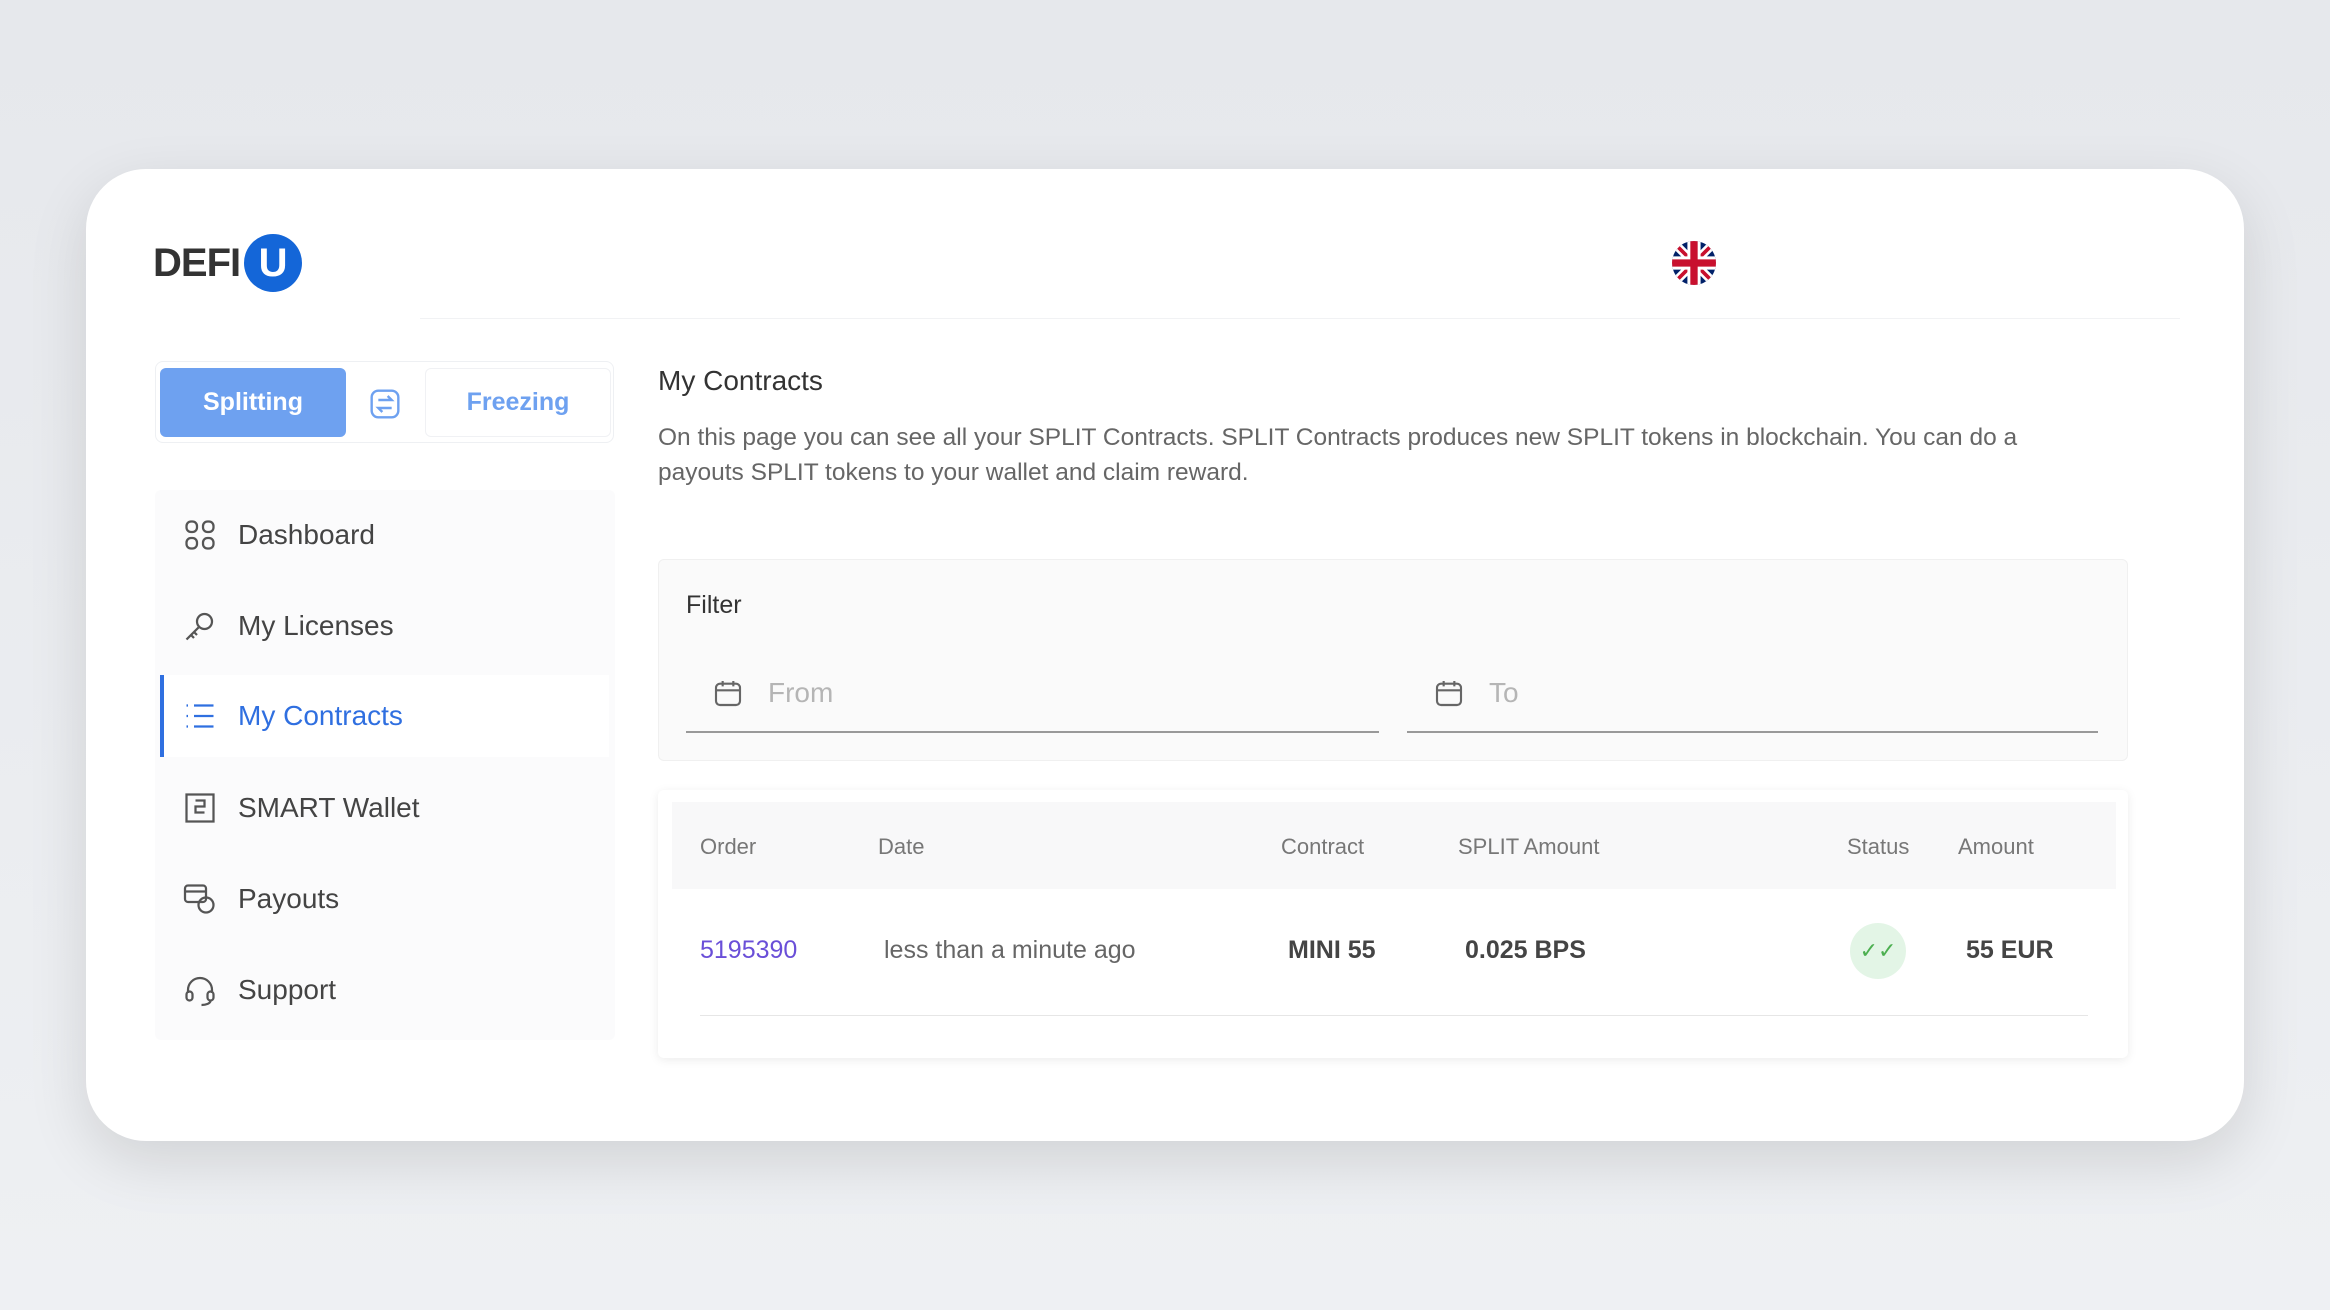 This screenshot has width=2330, height=1310. What do you see at coordinates (518, 402) in the screenshot?
I see `freezing-button: Freezing` at bounding box center [518, 402].